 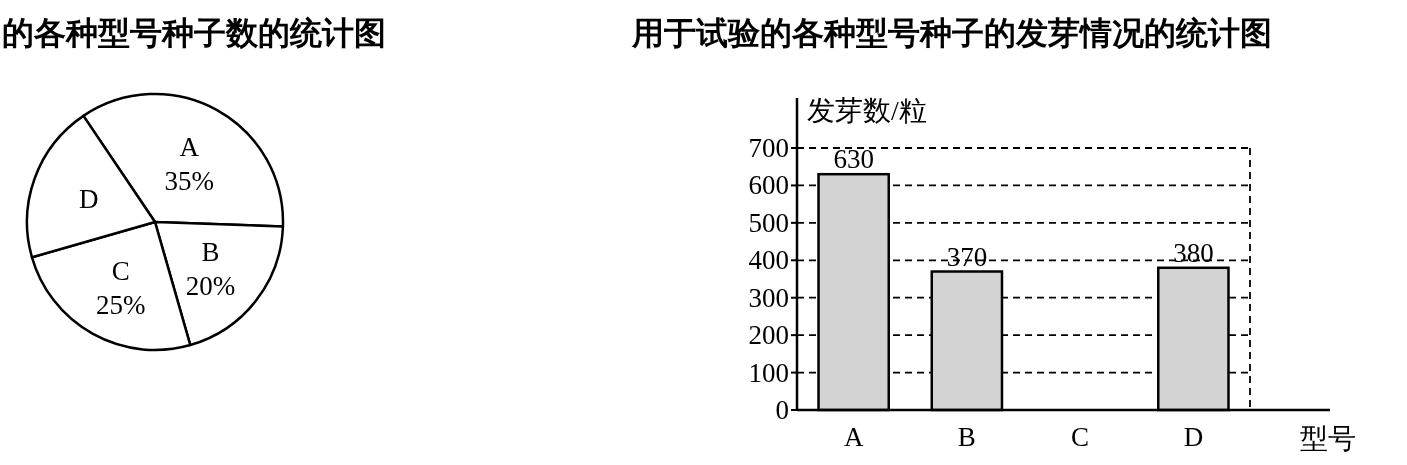 I want to click on data-label: 25%, so click(x=121, y=304).